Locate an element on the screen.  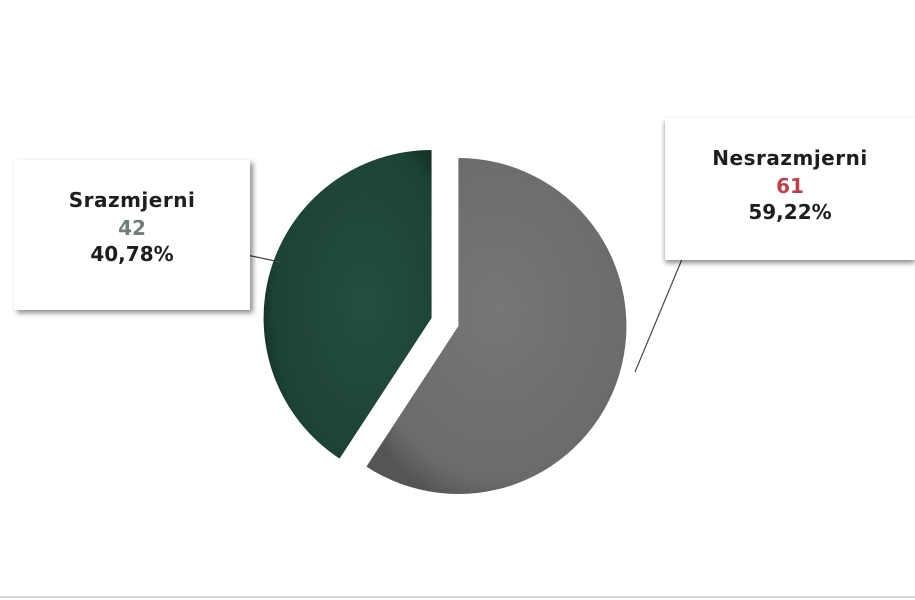
slice-label-value: 61 is located at coordinates (790, 186).